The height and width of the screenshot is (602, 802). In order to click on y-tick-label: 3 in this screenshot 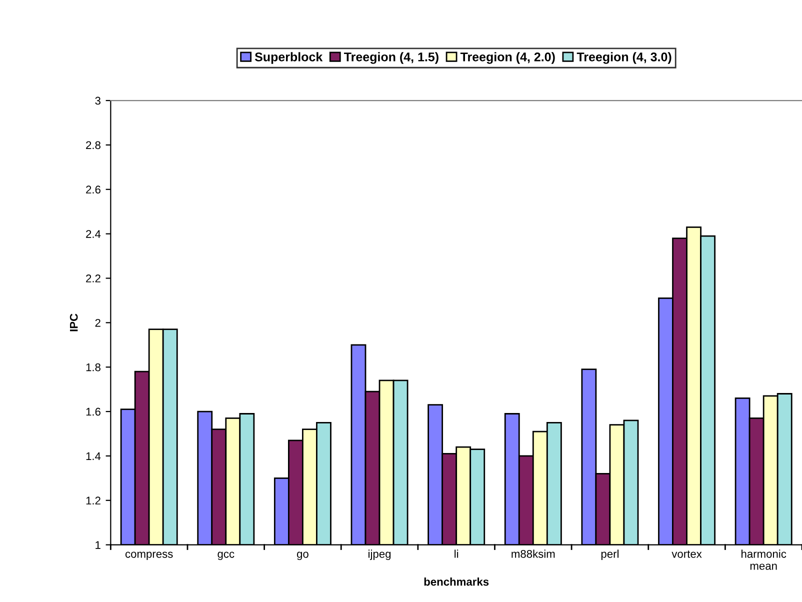, I will do `click(97, 100)`.